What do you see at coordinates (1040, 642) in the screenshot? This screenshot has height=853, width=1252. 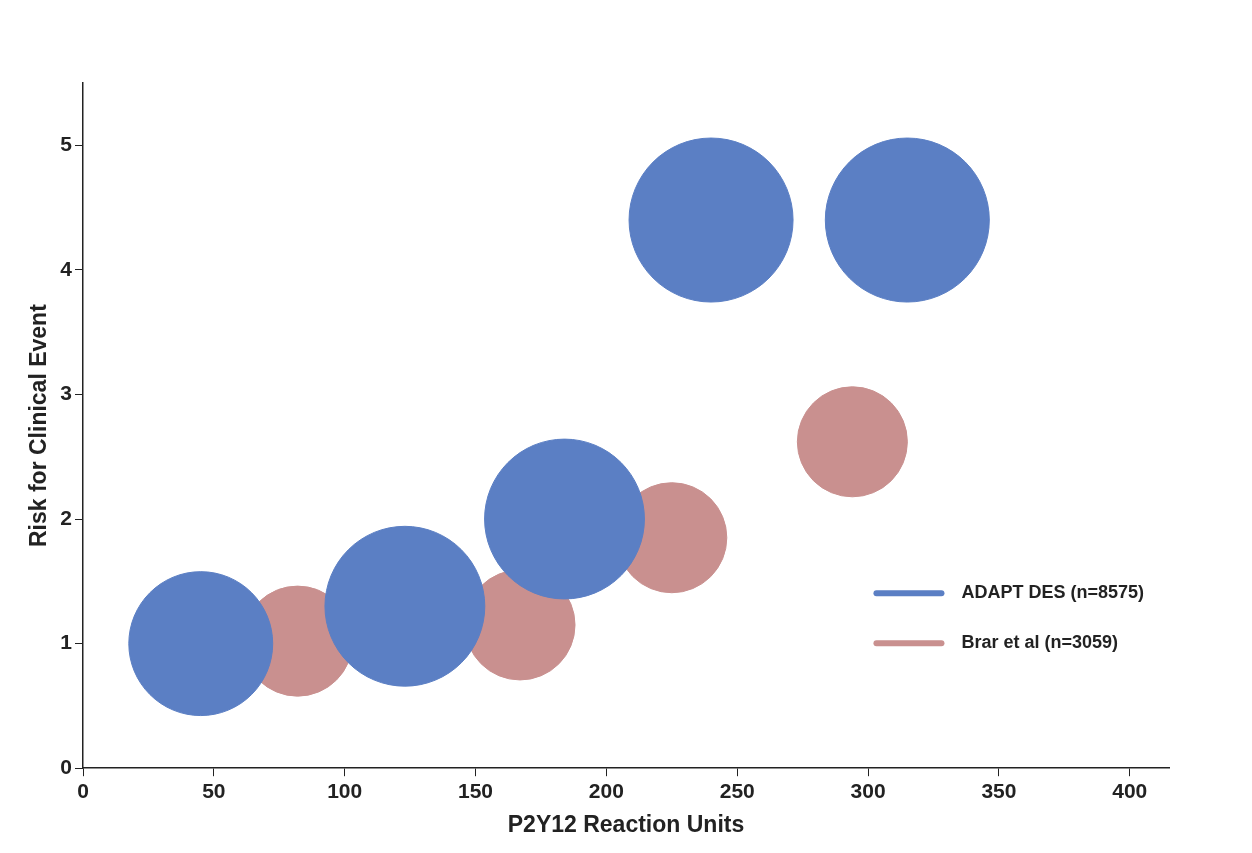 I see `legend-label: Brar et al (n=3059)` at bounding box center [1040, 642].